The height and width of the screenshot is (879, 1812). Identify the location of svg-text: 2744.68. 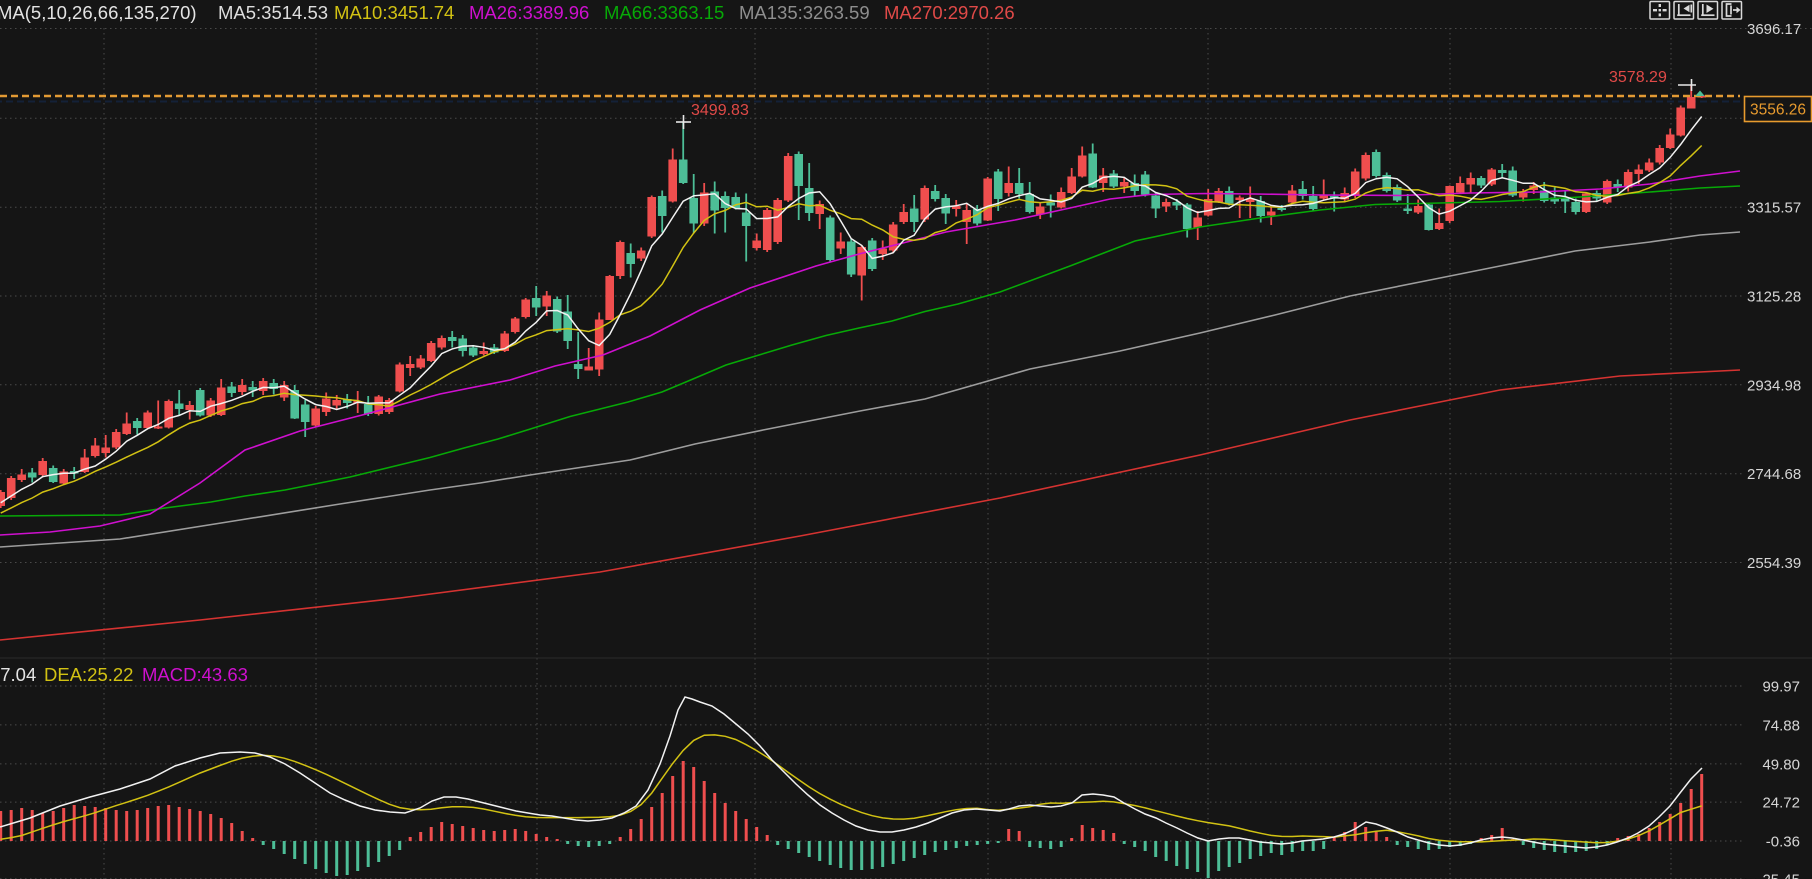
(1774, 474).